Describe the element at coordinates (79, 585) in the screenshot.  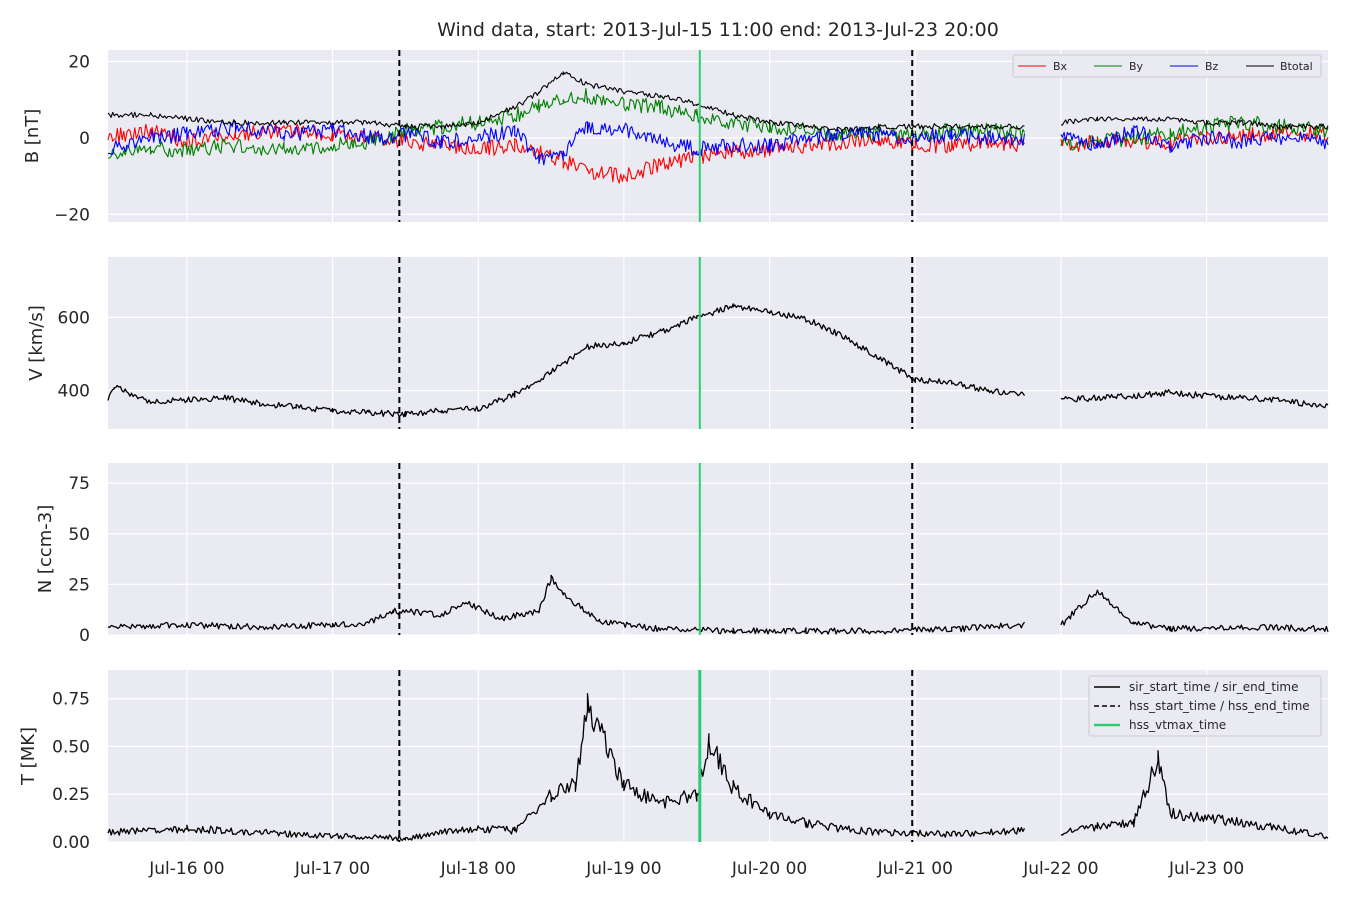
I see `y-tick-label: 25` at that location.